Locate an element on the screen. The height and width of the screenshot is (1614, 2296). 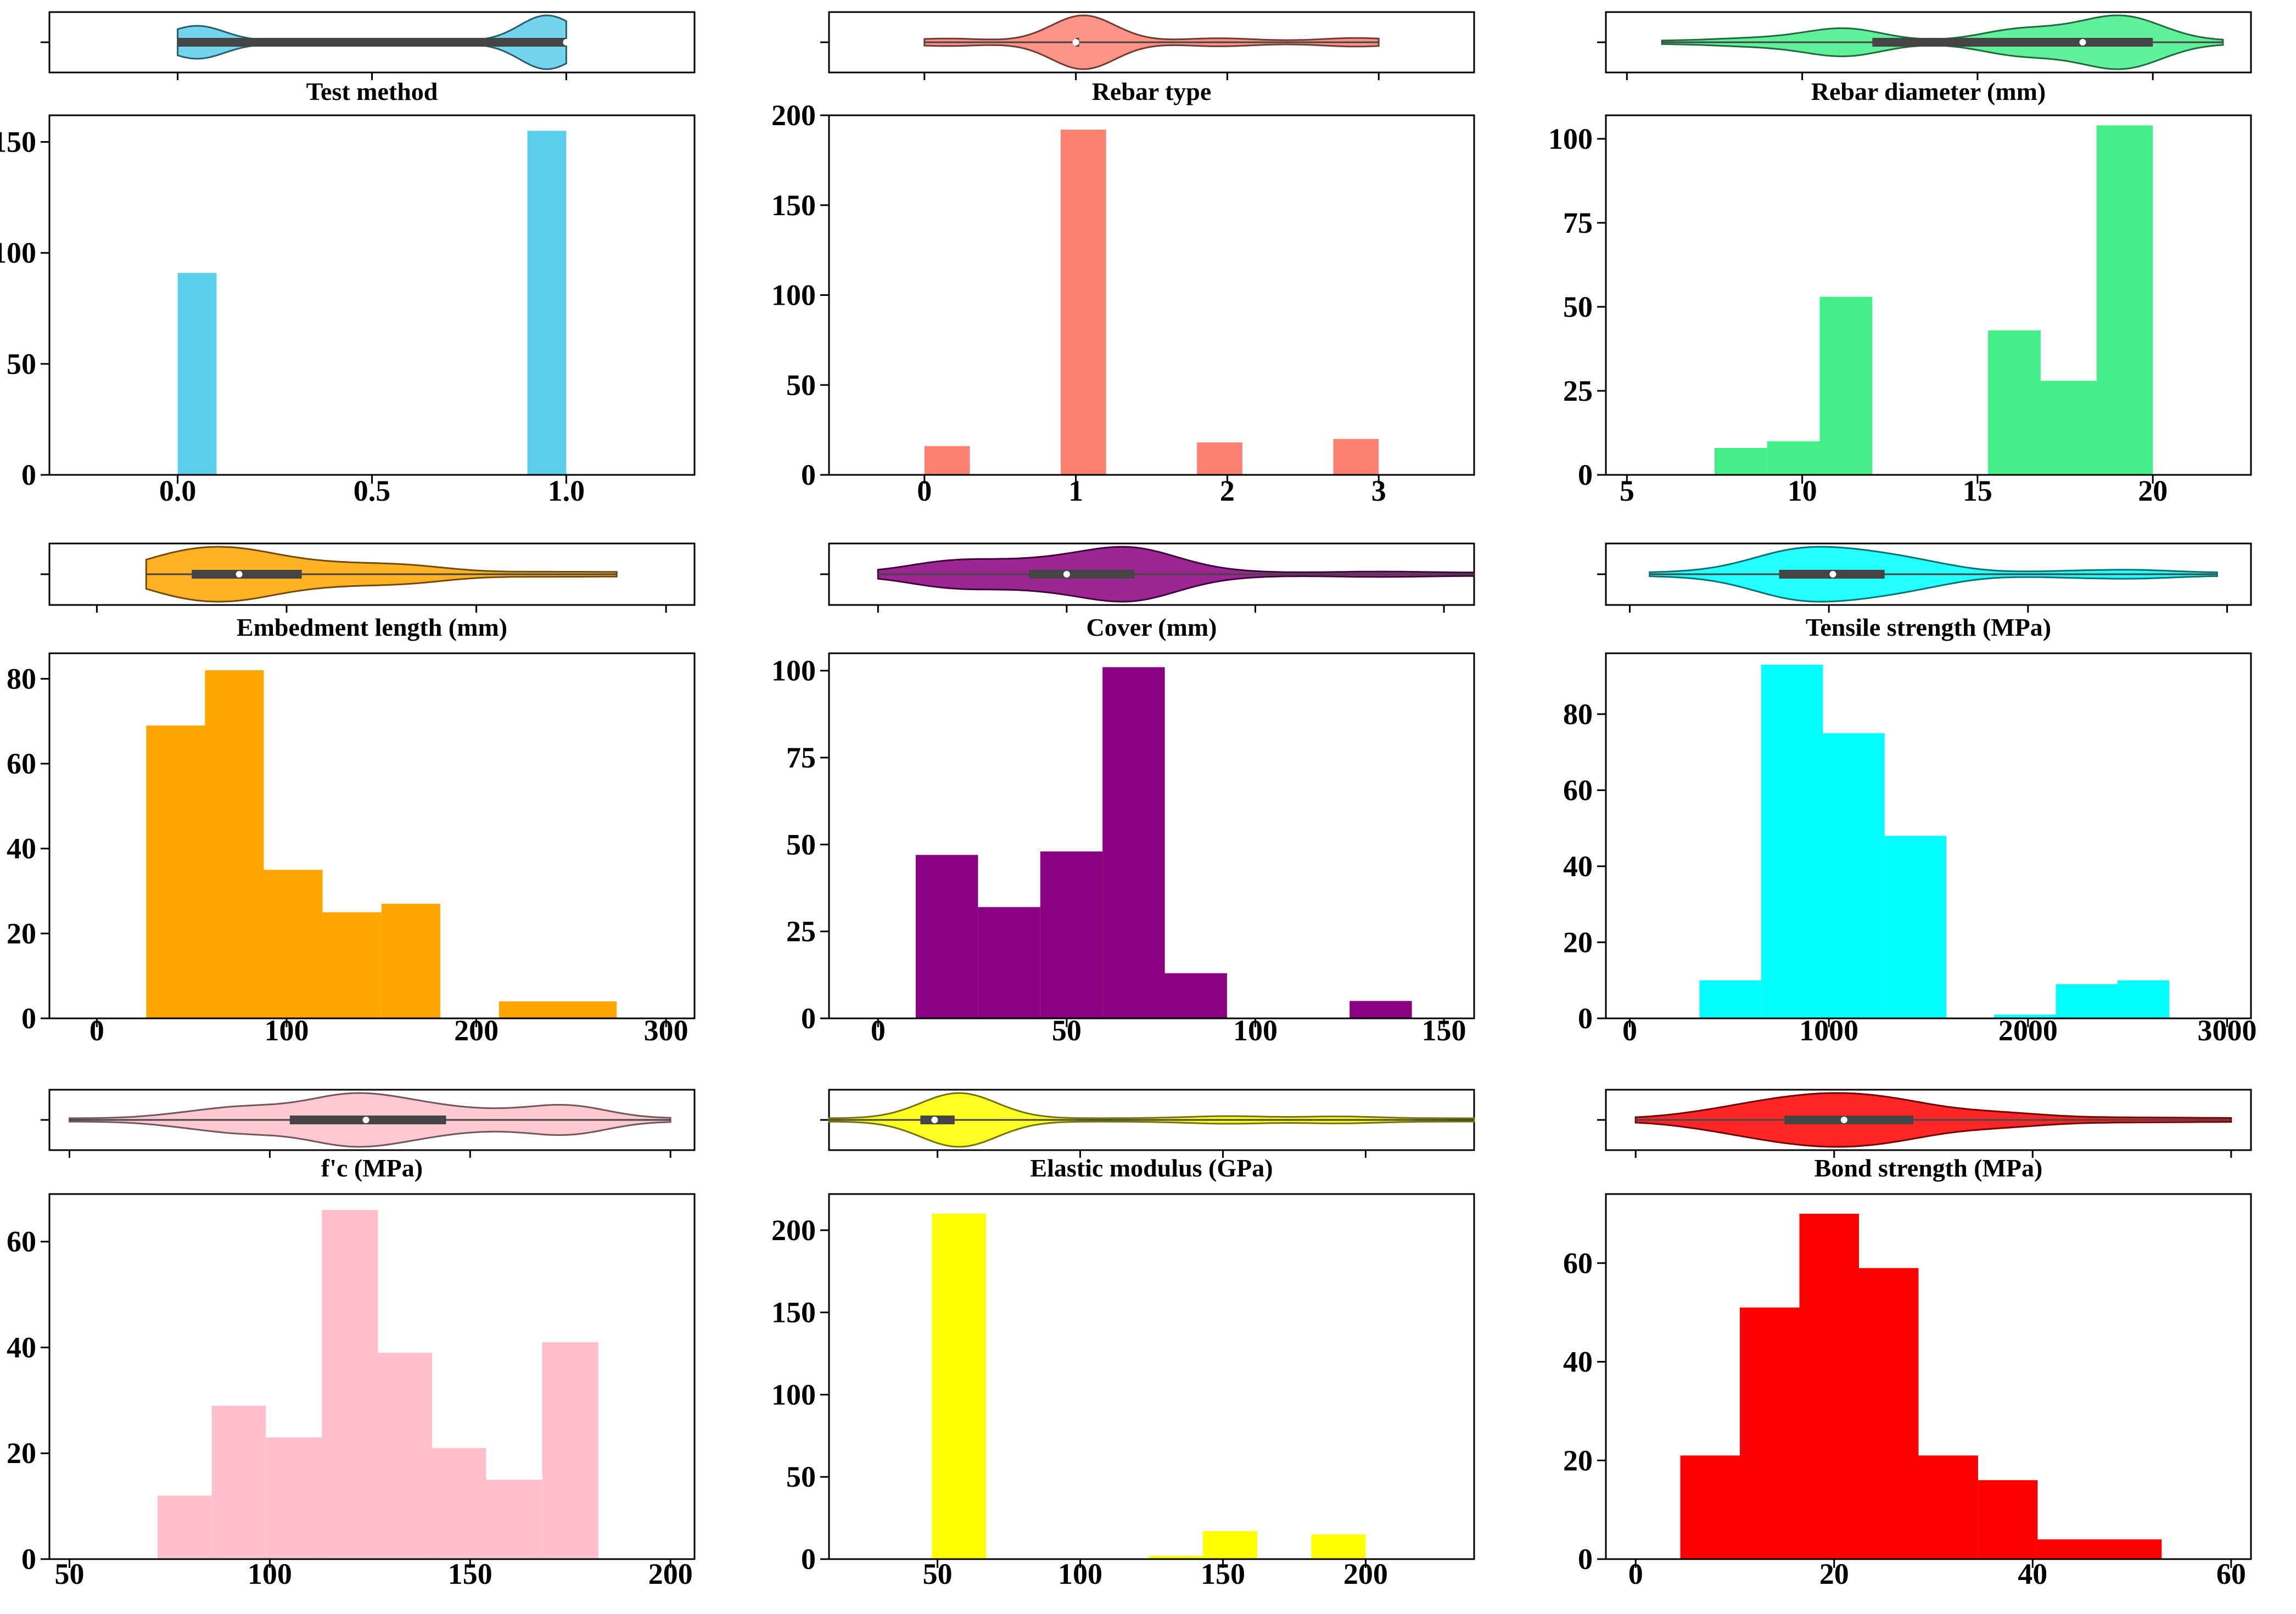
variable-label: f'c (MPa) is located at coordinates (372, 1168).